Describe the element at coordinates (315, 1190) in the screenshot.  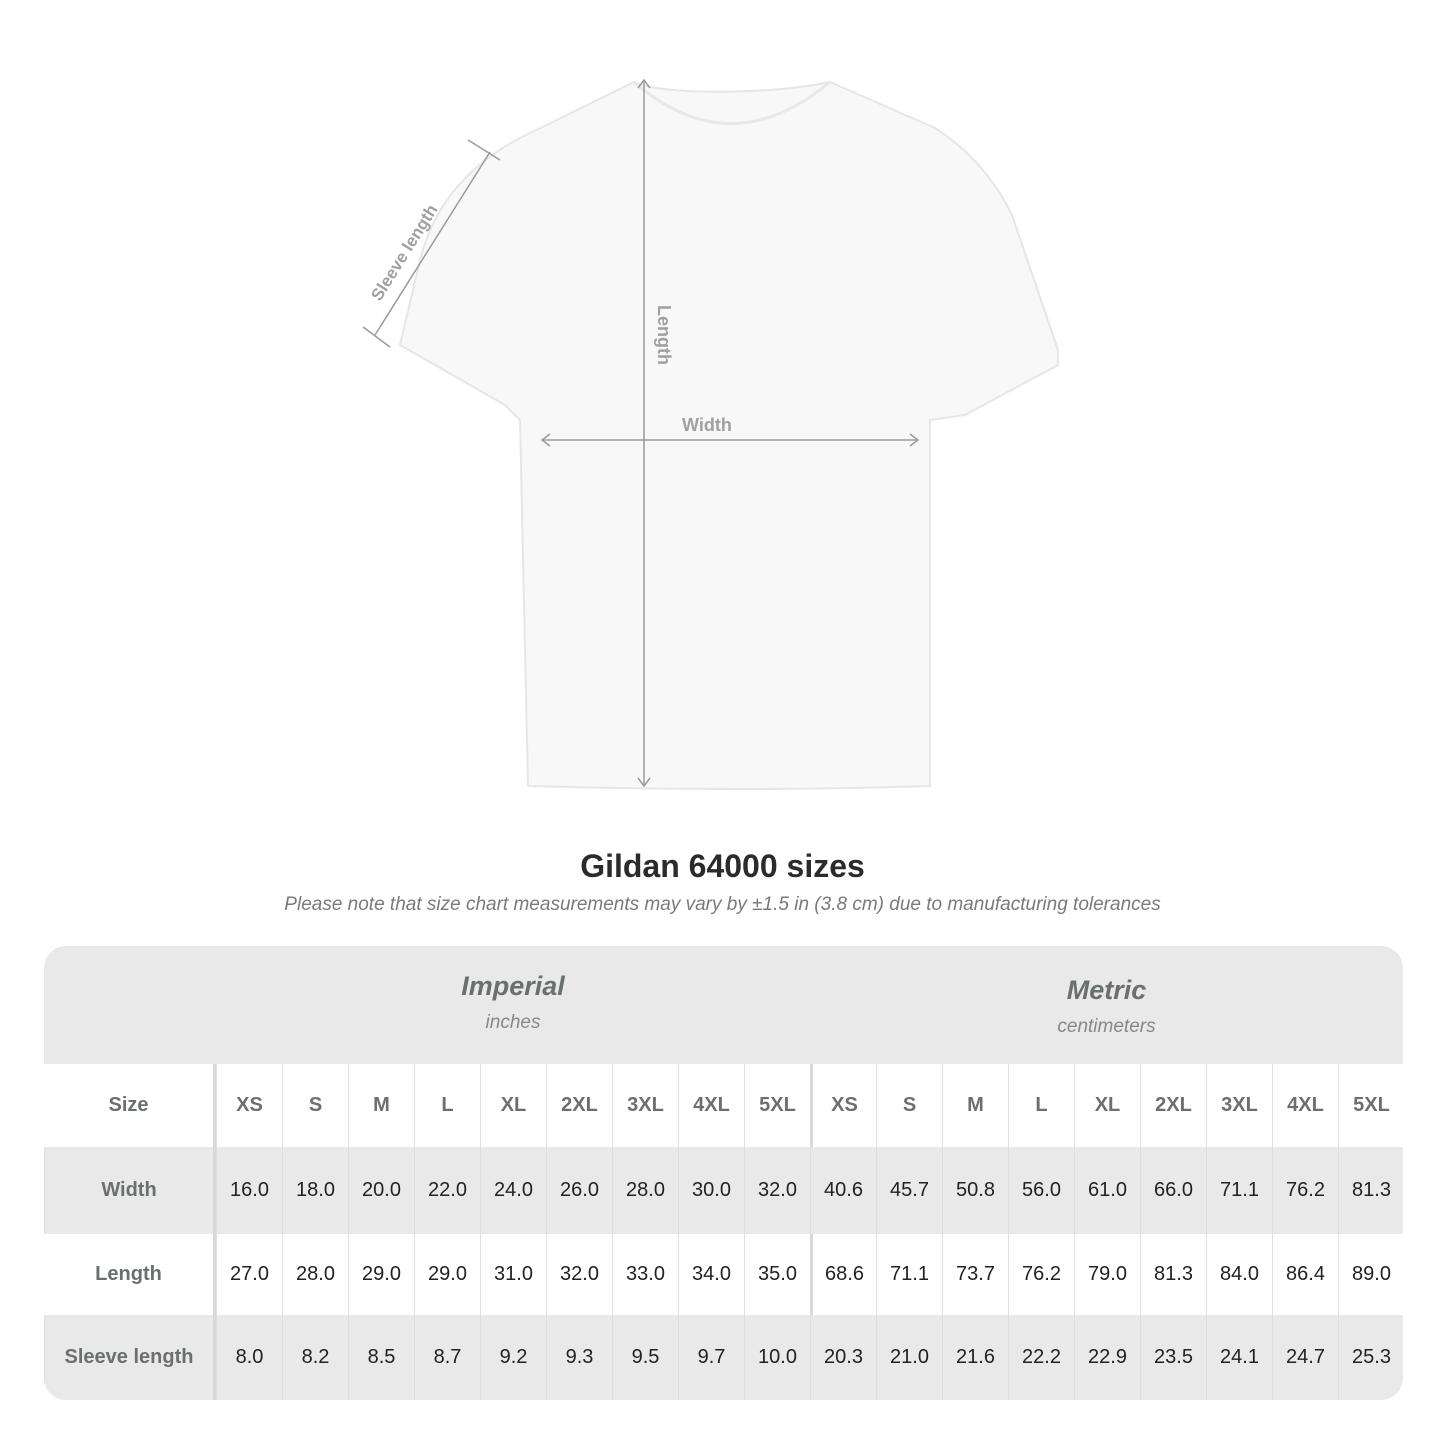
I see `cell-imperial: 18.0` at that location.